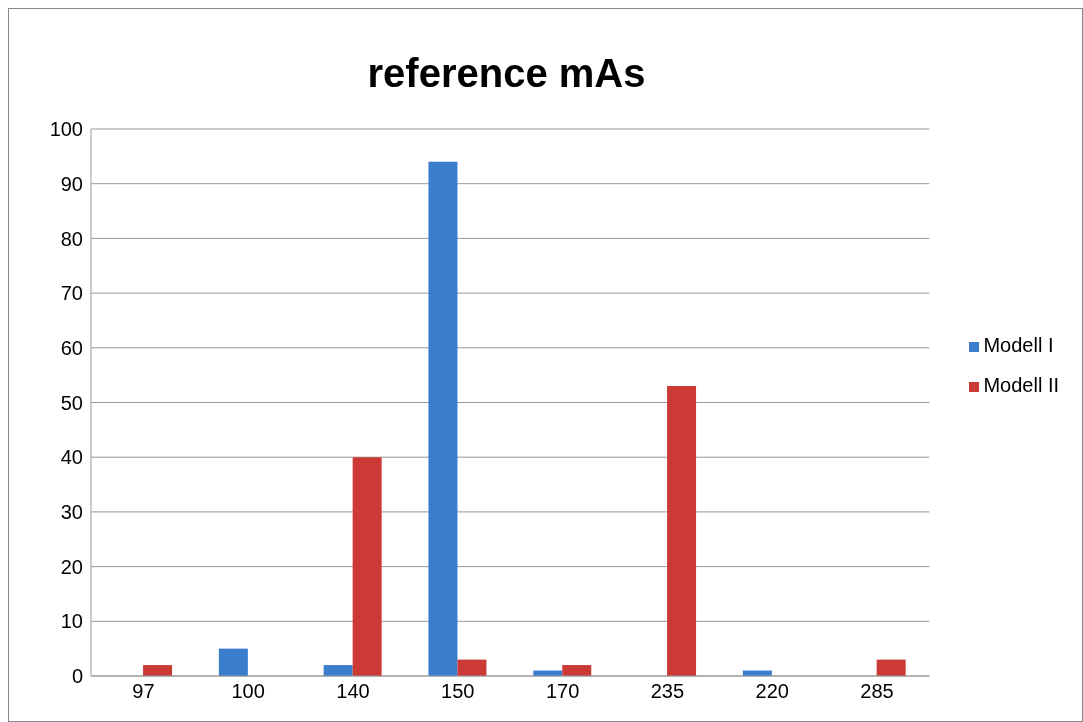 The width and height of the screenshot is (1083, 722). What do you see at coordinates (877, 691) in the screenshot?
I see `x-tick-label: 285` at bounding box center [877, 691].